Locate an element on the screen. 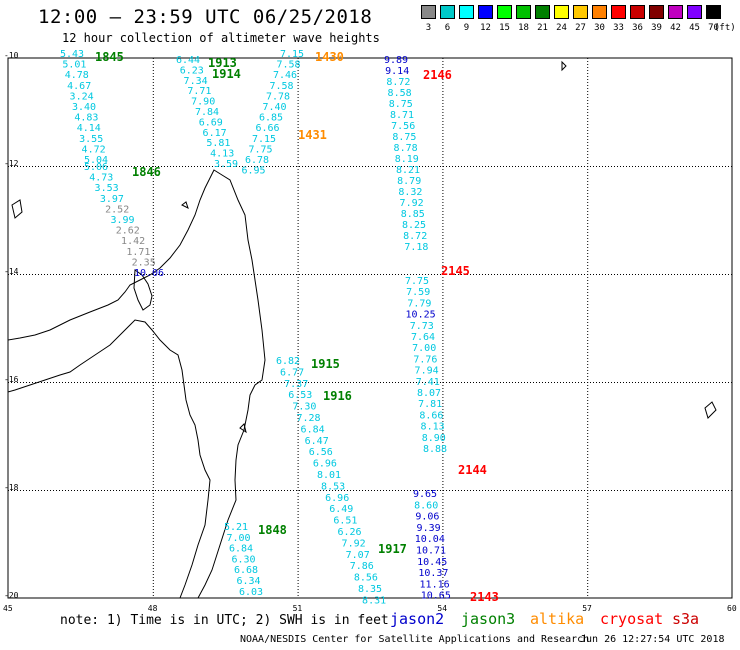 This screenshot has height=650, width=740. swh-value: 7.00 is located at coordinates (424, 348).